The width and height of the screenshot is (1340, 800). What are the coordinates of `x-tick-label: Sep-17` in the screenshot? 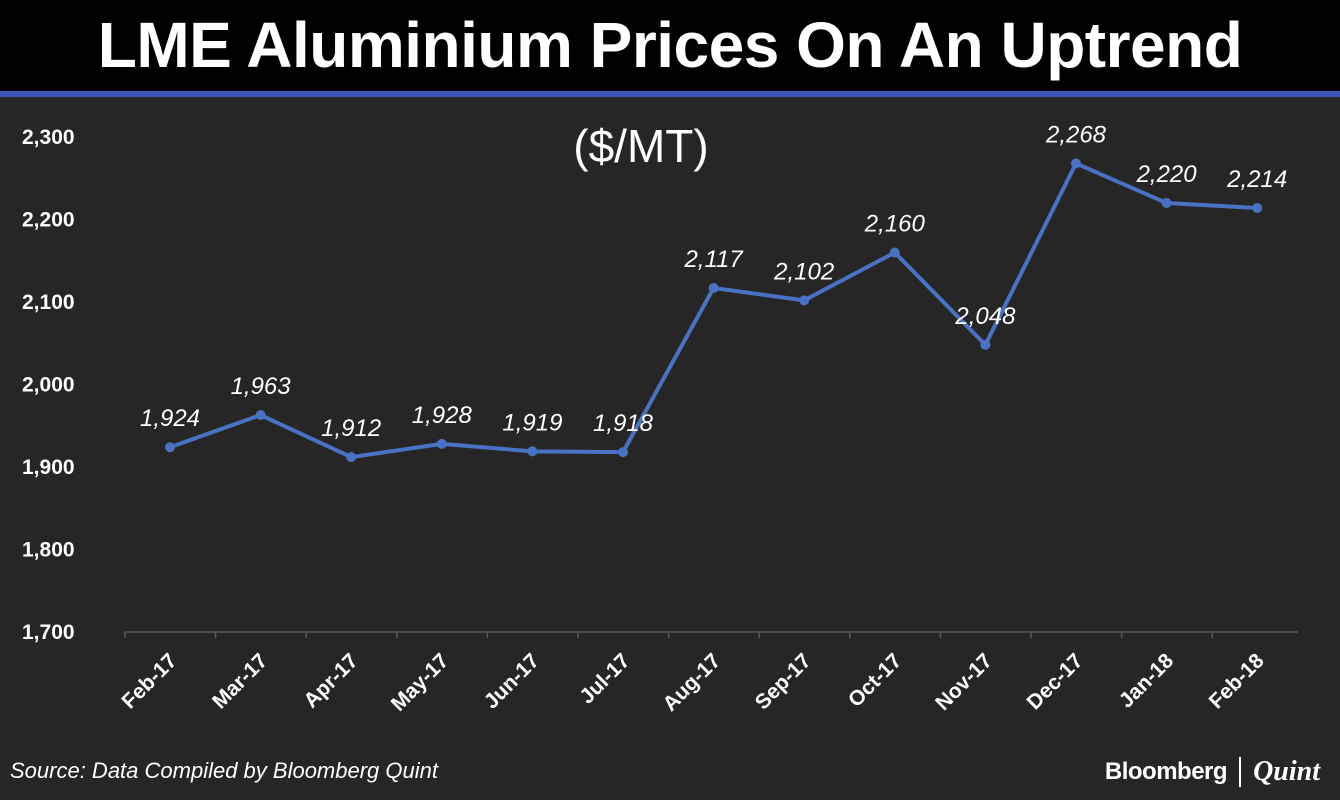 It's located at (783, 681).